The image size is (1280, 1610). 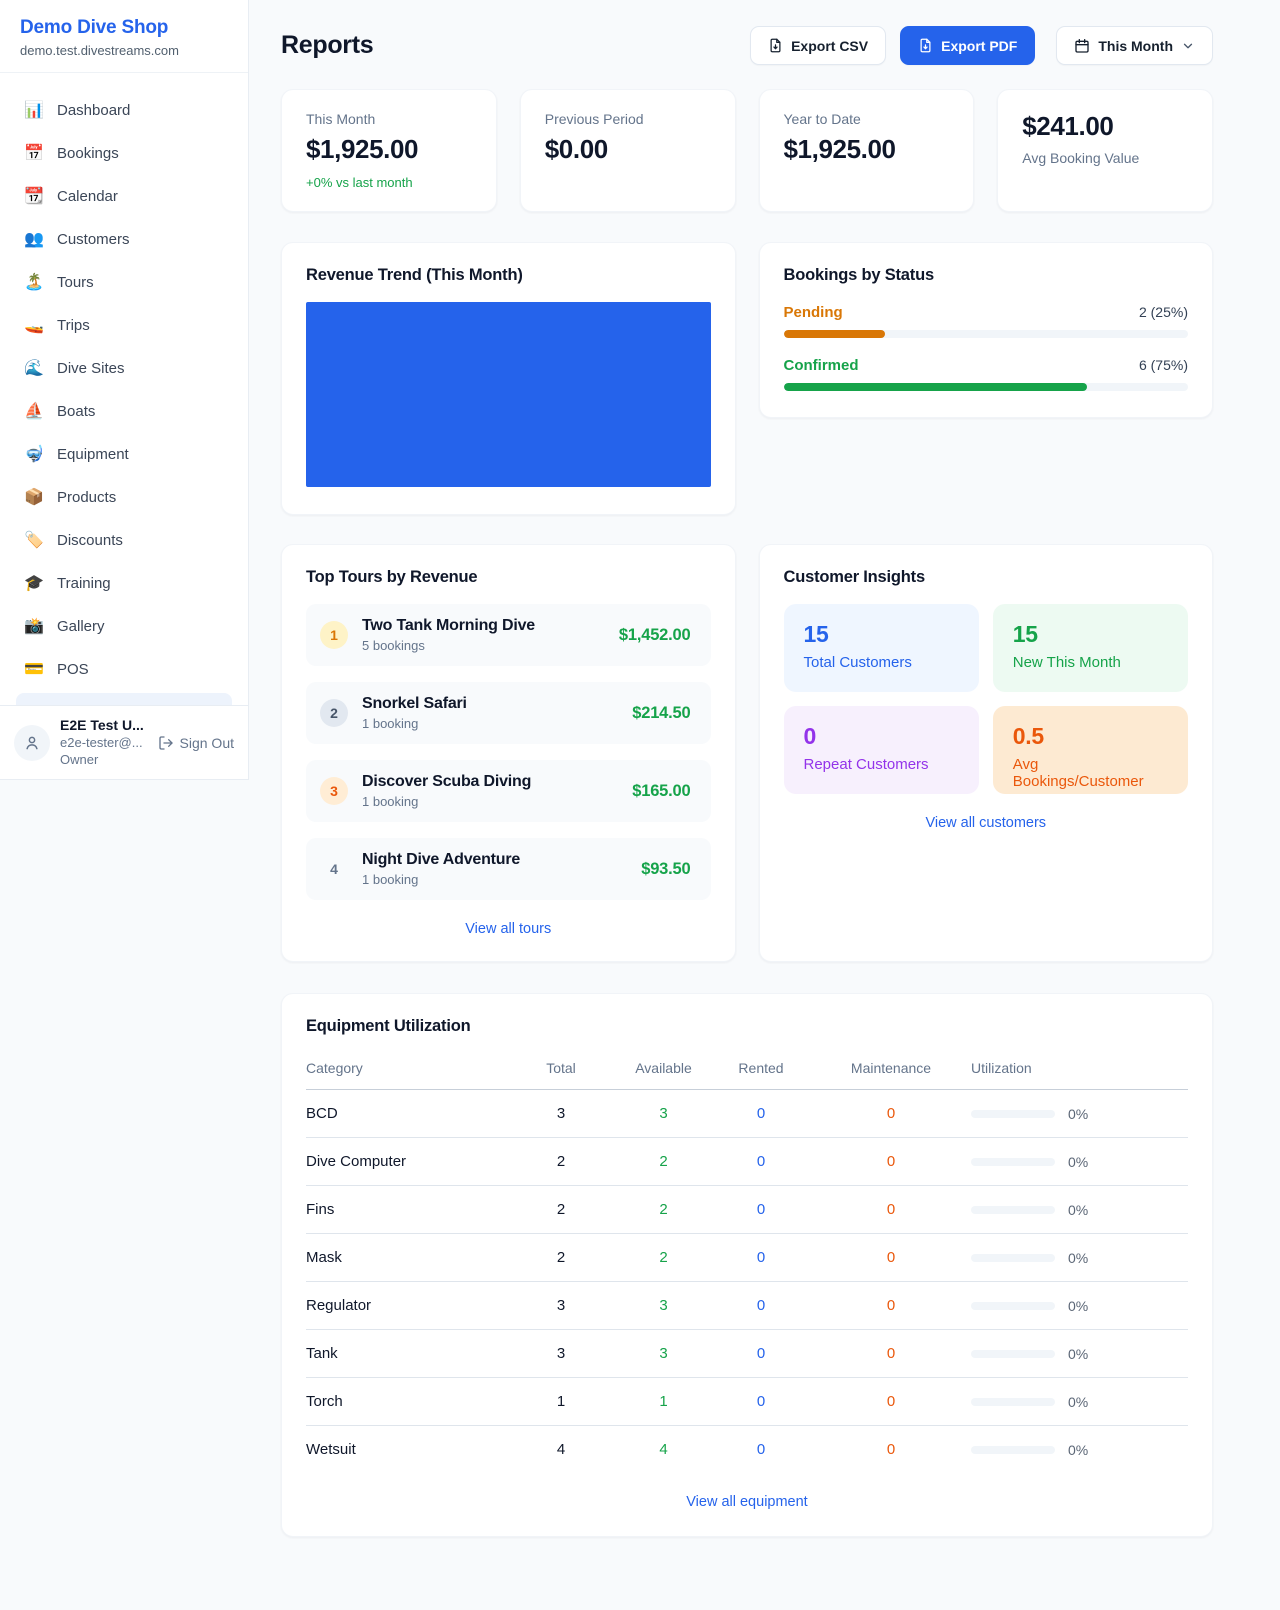 I want to click on view-all-equipment-link: View all equipment, so click(x=747, y=1502).